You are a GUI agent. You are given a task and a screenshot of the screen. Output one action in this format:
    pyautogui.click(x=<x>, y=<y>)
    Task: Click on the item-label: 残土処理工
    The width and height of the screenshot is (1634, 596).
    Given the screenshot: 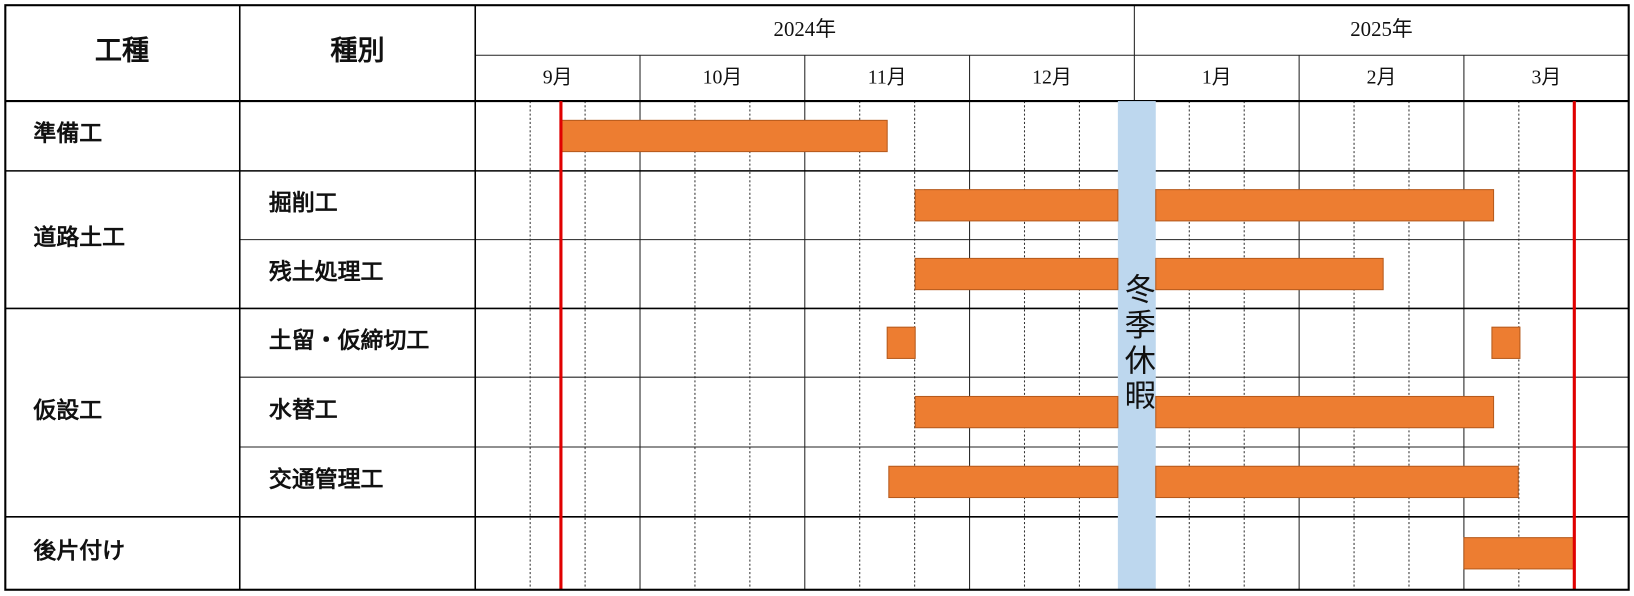 What is the action you would take?
    pyautogui.click(x=326, y=271)
    